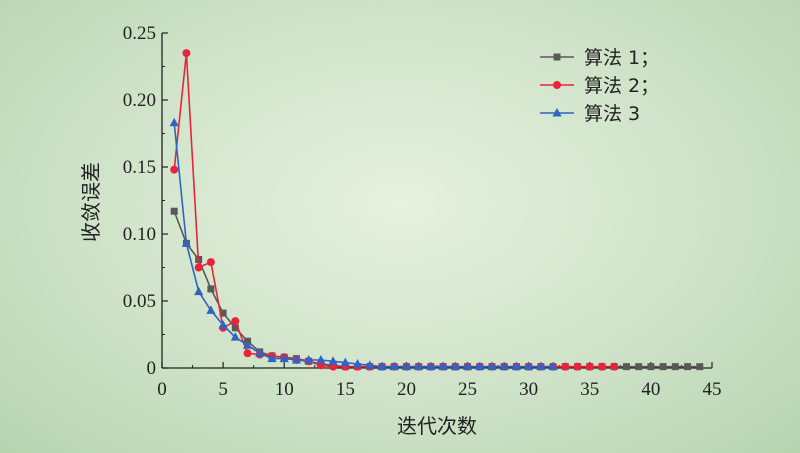  What do you see at coordinates (139, 33) in the screenshot?
I see `y-tick-label: 0.25` at bounding box center [139, 33].